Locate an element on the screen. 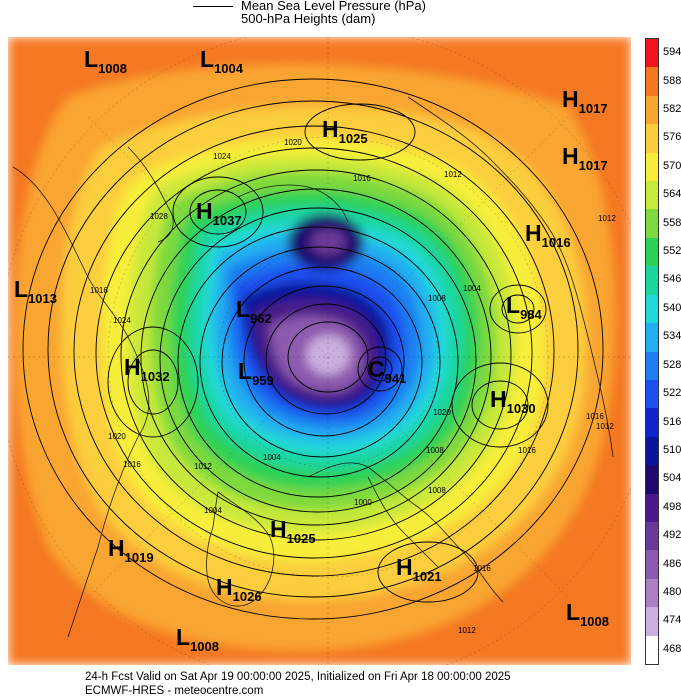 This screenshot has height=700, width=681. colorbar-level-label: 498 is located at coordinates (672, 506).